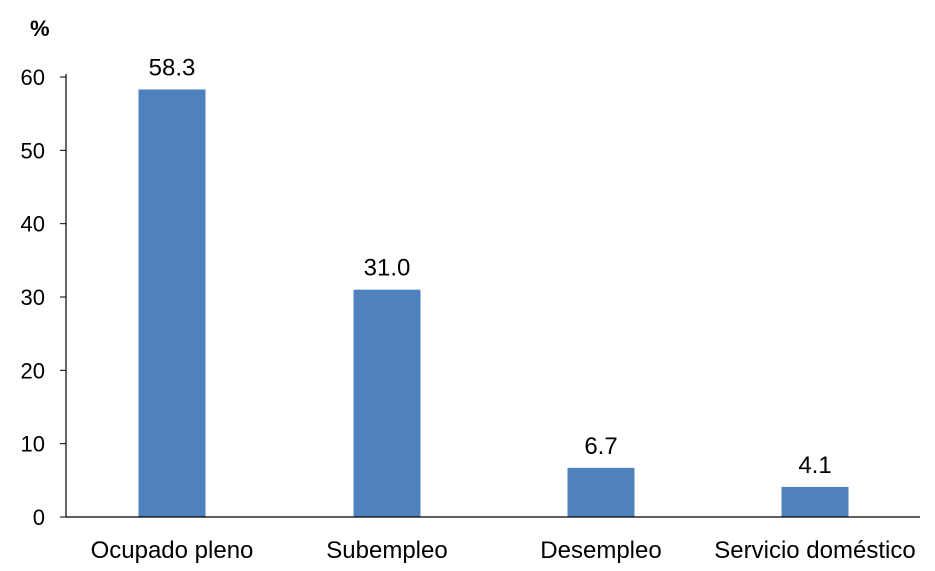 The width and height of the screenshot is (935, 571). Describe the element at coordinates (814, 550) in the screenshot. I see `x-tick-label: Servicio doméstico` at that location.